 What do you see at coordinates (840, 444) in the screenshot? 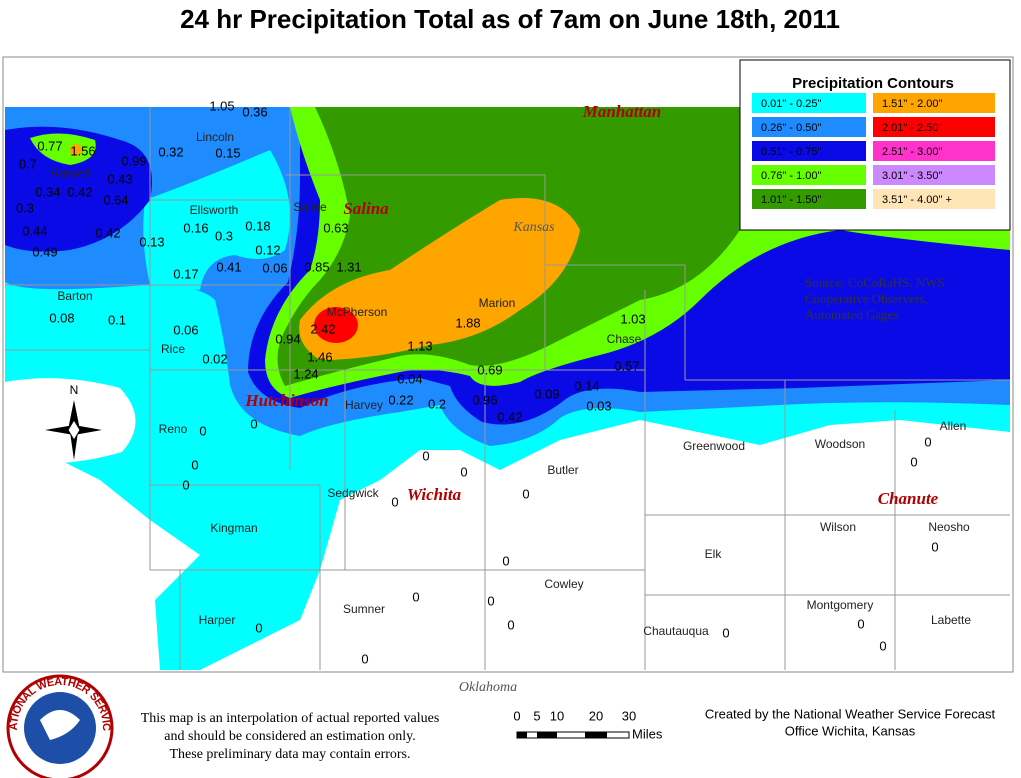
I see `county-label: Woodson` at bounding box center [840, 444].